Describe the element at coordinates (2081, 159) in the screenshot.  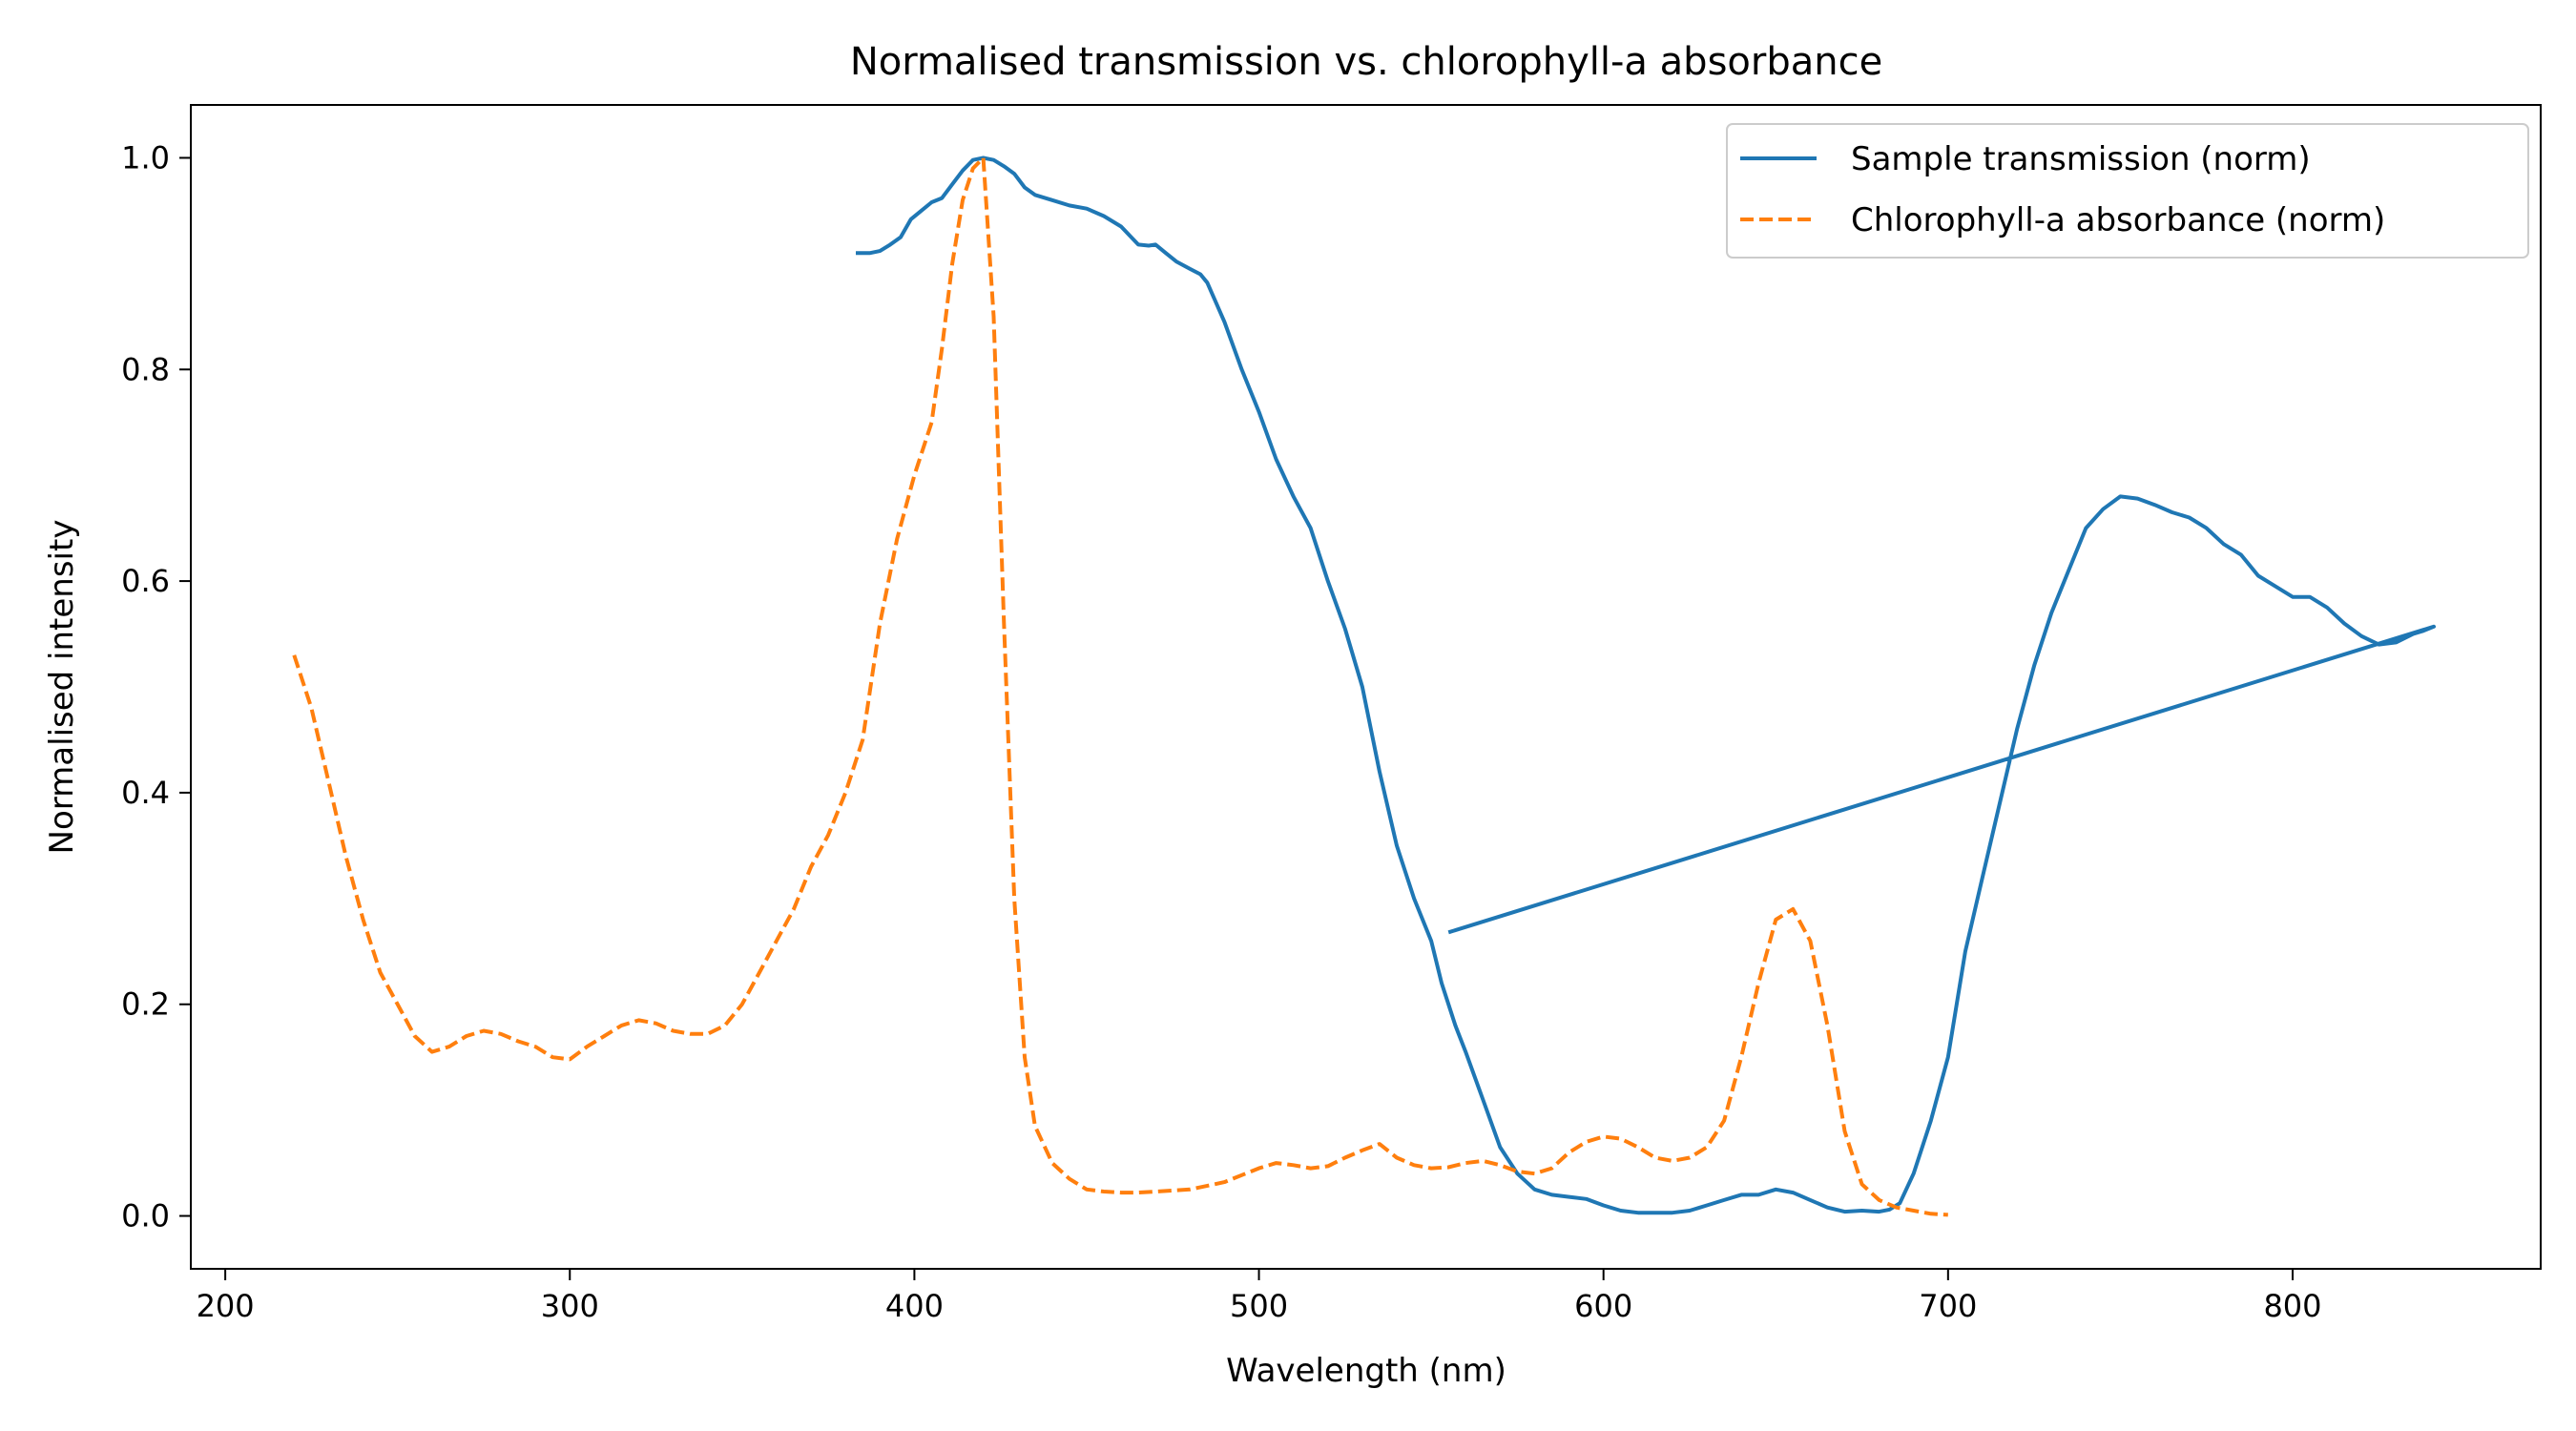
I see `legend-label-1: Sample transmission (norm)` at that location.